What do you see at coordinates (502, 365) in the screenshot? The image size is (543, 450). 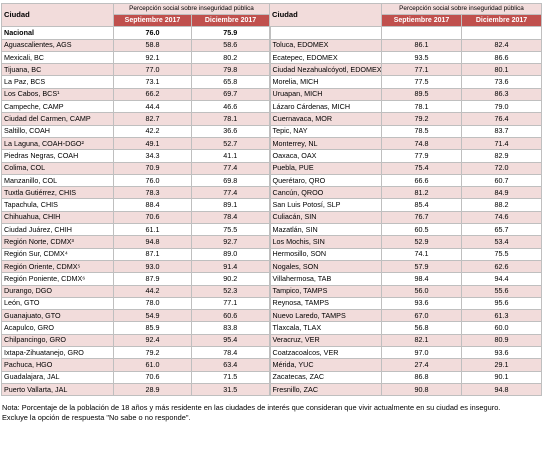 I see `cell-dic: 29.1` at bounding box center [502, 365].